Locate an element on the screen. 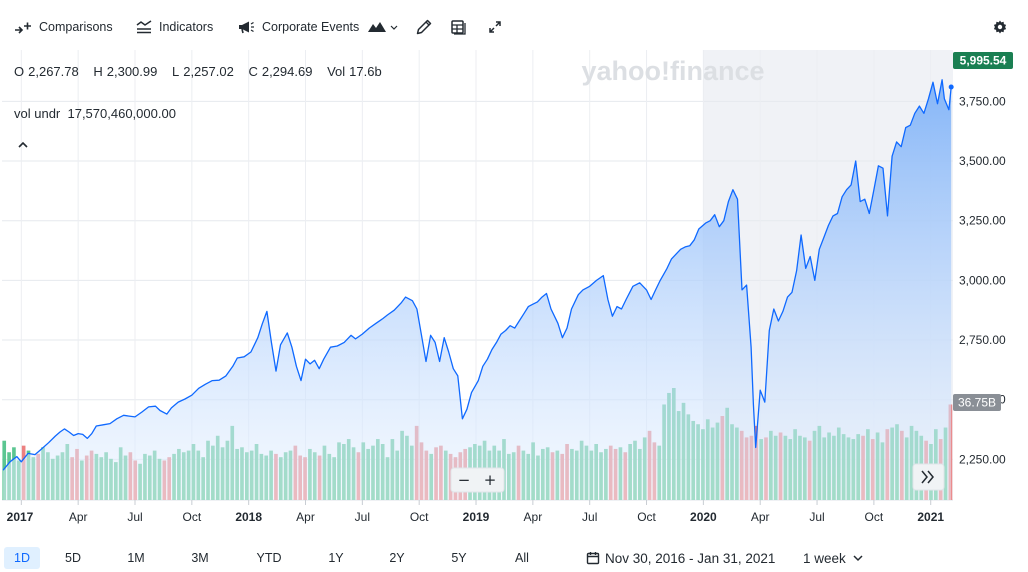 Image resolution: width=1028 pixels, height=572 pixels. current-price-badge: 5,995.54 is located at coordinates (983, 60).